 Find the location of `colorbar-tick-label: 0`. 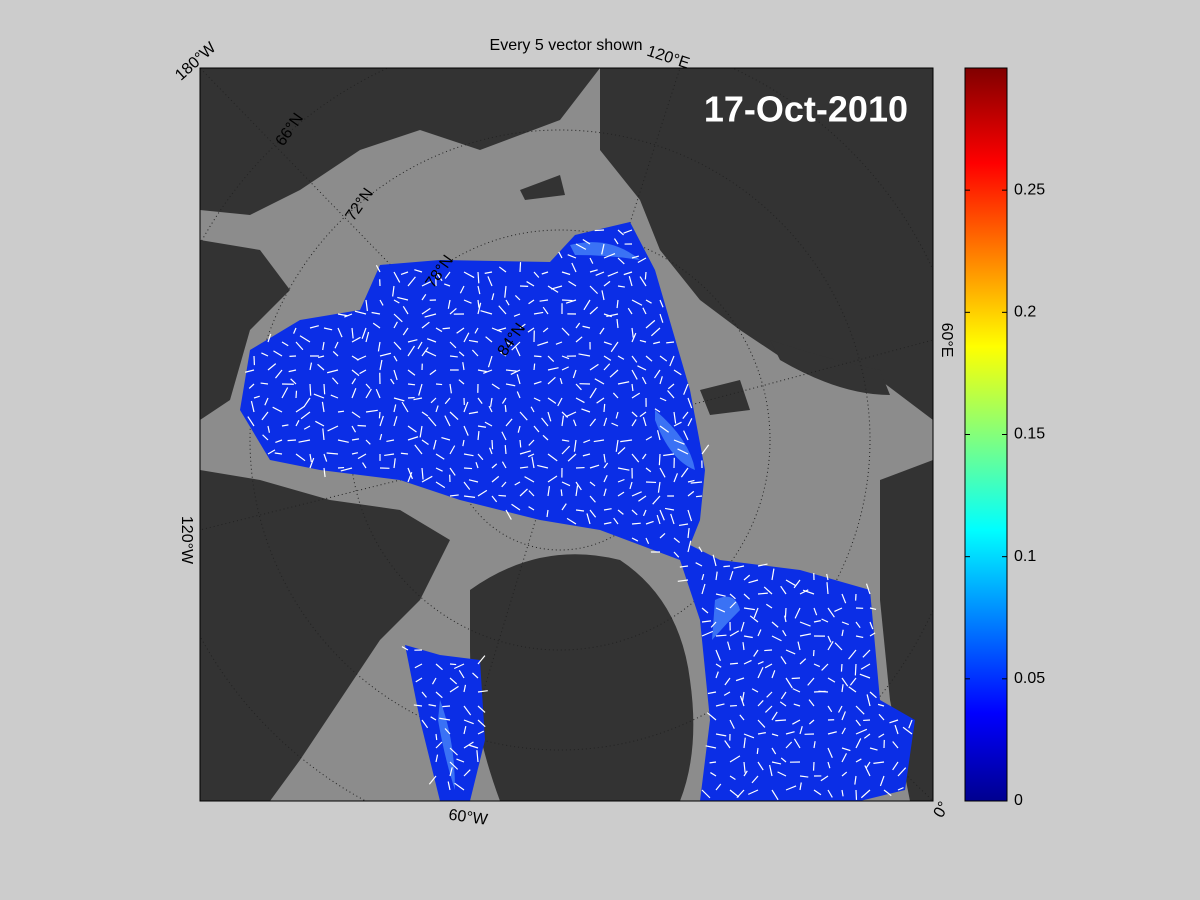

colorbar-tick-label: 0 is located at coordinates (1018, 800).